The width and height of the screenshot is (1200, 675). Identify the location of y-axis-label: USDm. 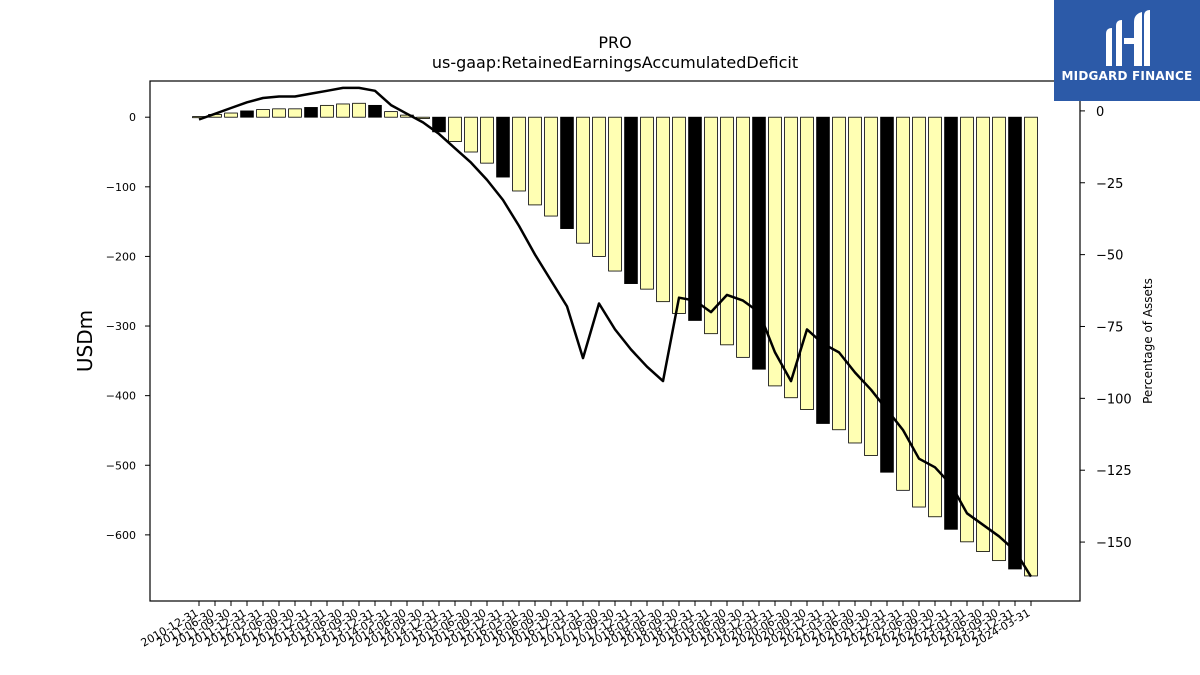
(85, 341).